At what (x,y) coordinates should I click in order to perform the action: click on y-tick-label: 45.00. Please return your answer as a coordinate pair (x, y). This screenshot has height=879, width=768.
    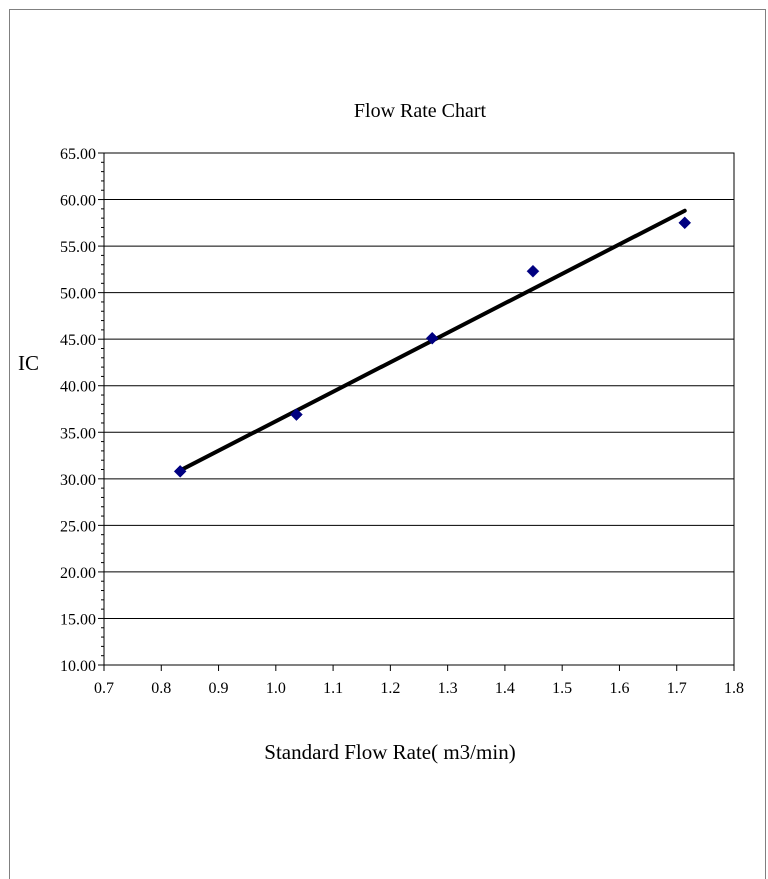
    Looking at the image, I should click on (78, 340).